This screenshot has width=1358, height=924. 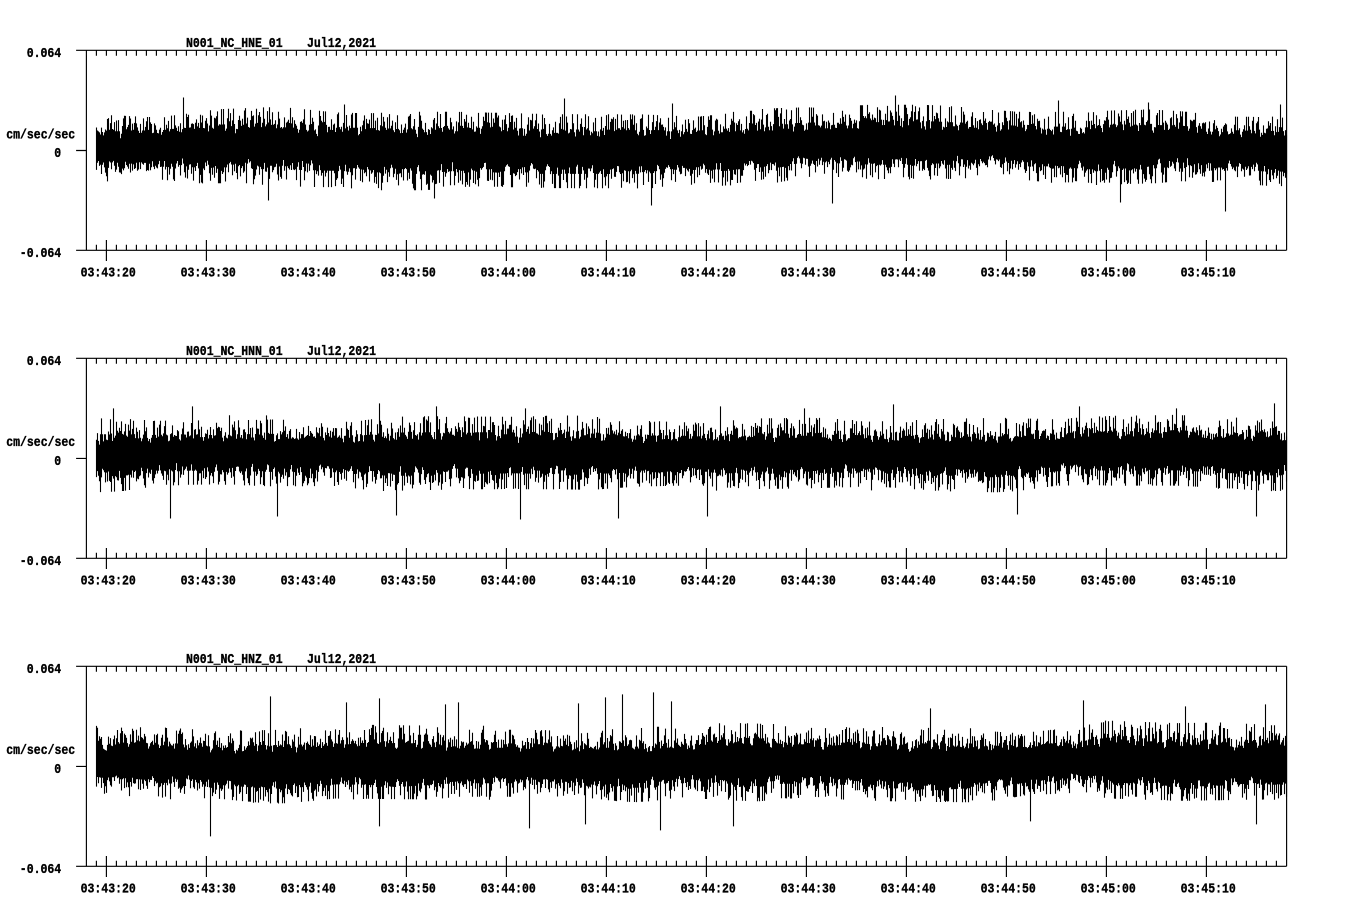 What do you see at coordinates (234, 352) in the screenshot?
I see `svg-text: N001_NC_HNN_01` at bounding box center [234, 352].